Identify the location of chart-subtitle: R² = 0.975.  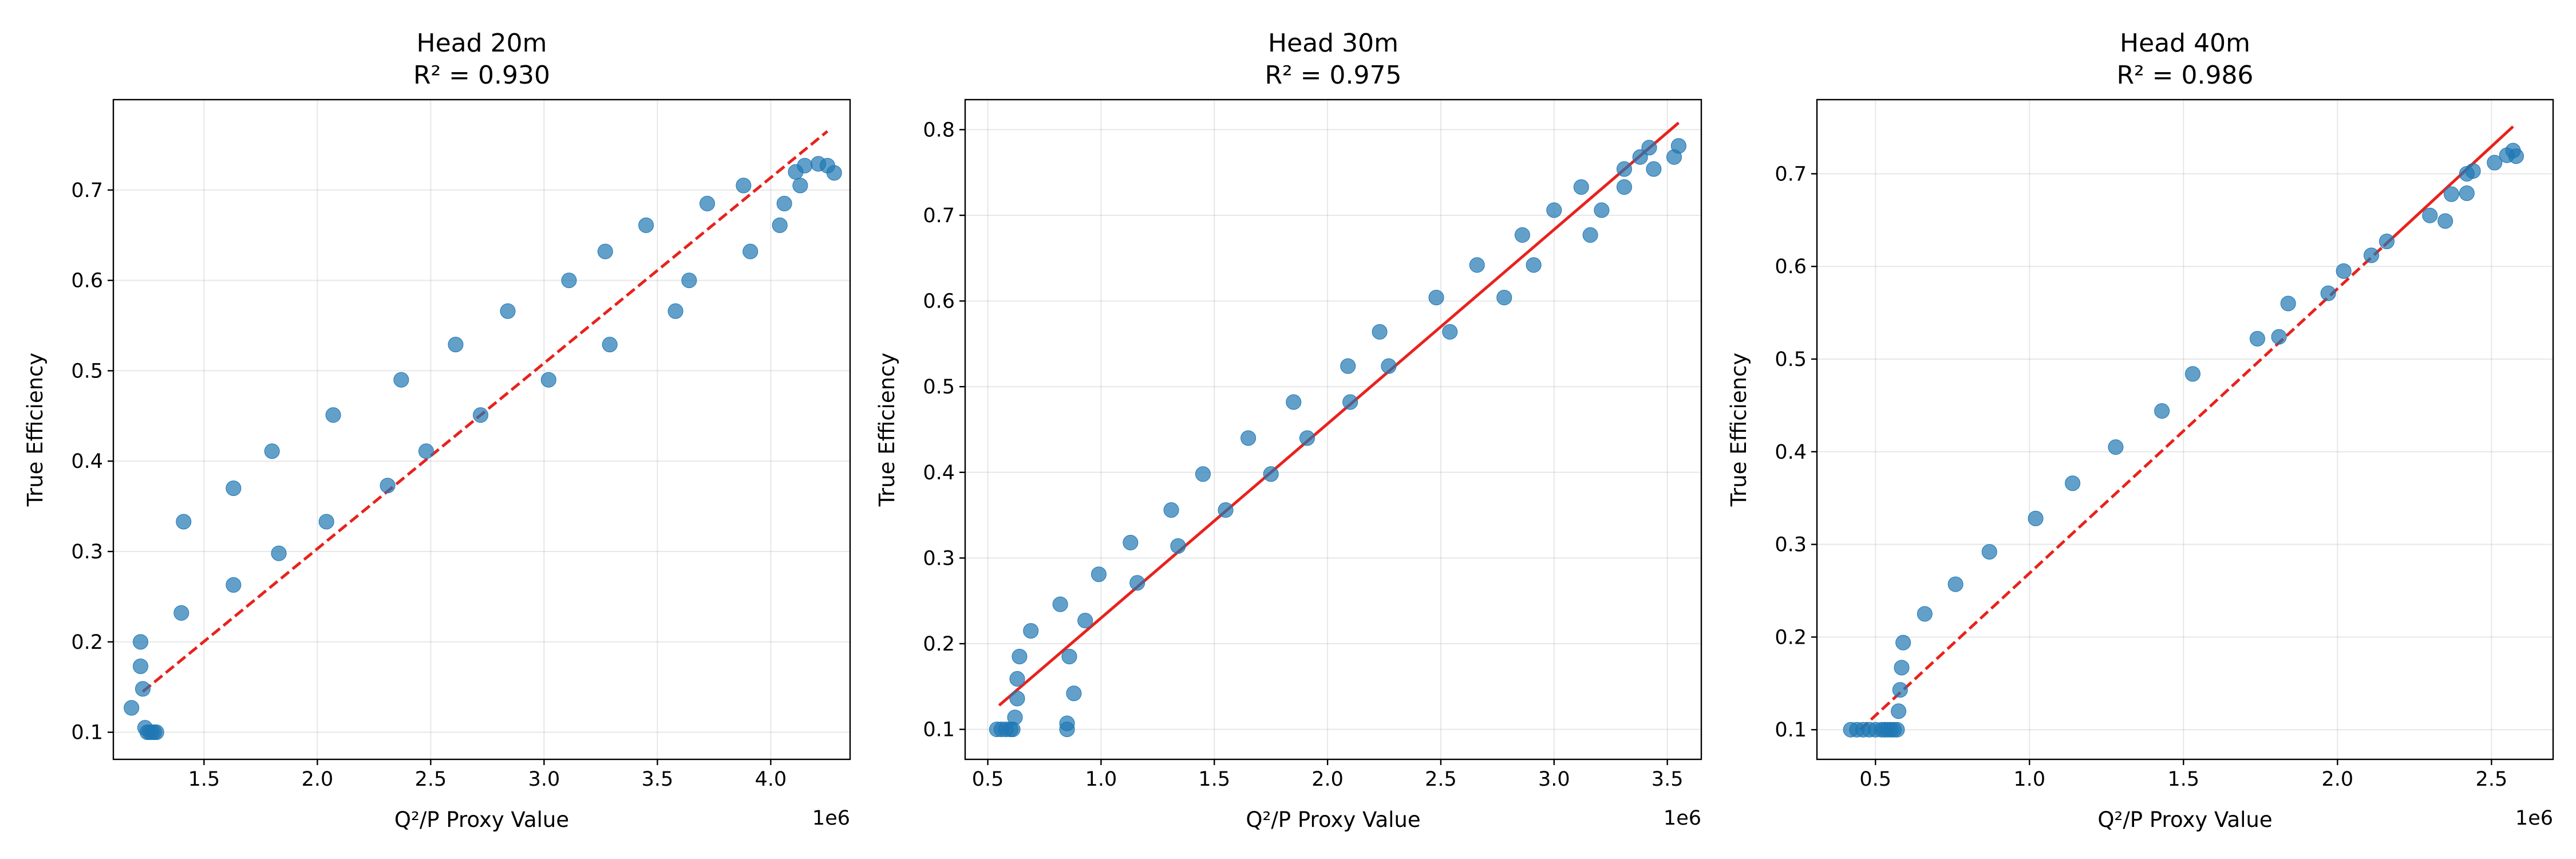
(1333, 75).